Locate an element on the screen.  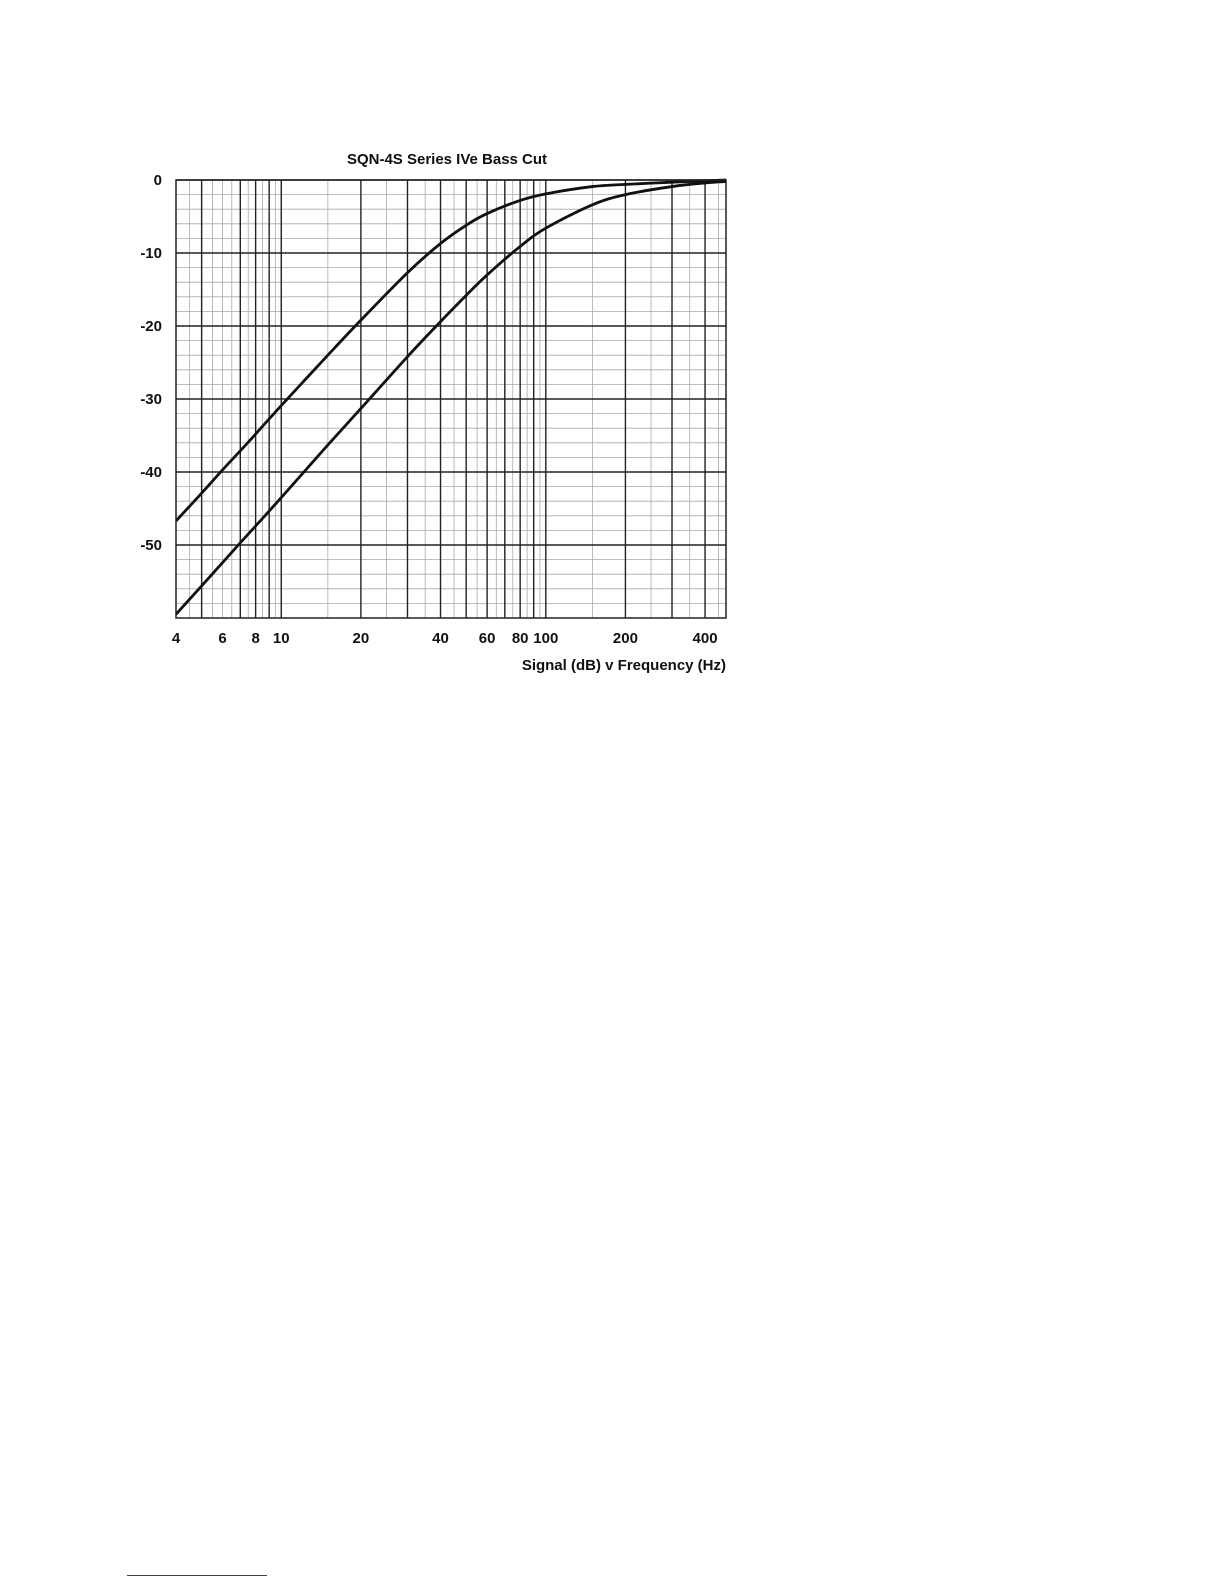
y-tick-label: -40 is located at coordinates (151, 472).